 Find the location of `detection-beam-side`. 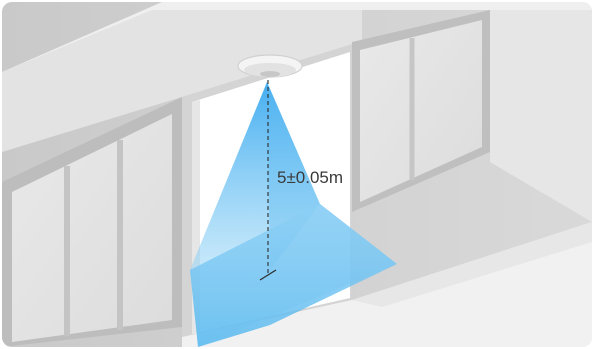

detection-beam-side is located at coordinates (293, 176).